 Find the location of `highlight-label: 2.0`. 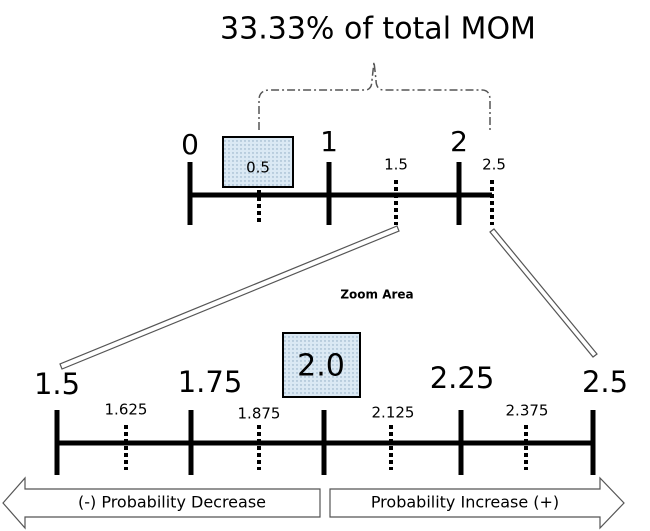

highlight-label: 2.0 is located at coordinates (321, 366).